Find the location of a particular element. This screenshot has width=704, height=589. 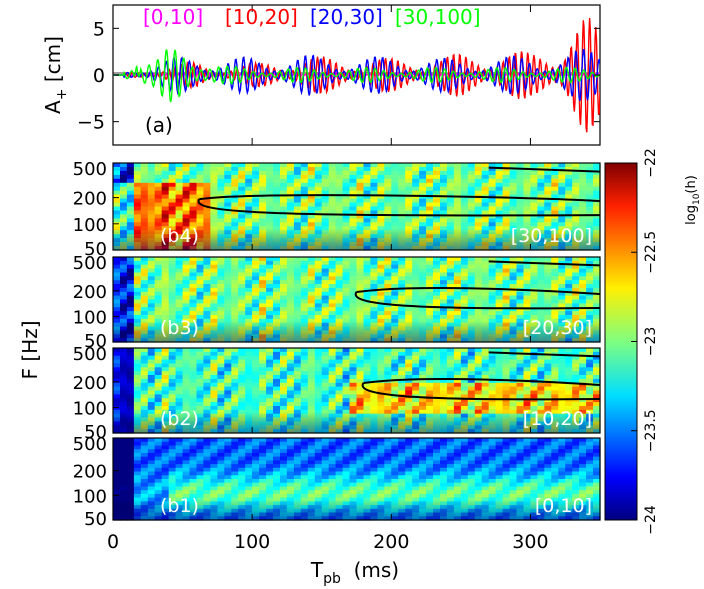

panel-a-series-group is located at coordinates (356, 75).